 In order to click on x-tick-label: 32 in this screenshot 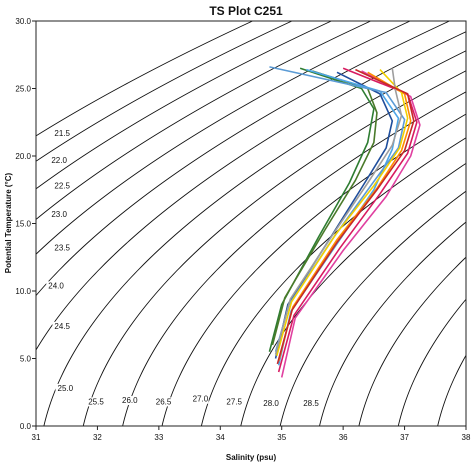, I will do `click(97, 437)`.